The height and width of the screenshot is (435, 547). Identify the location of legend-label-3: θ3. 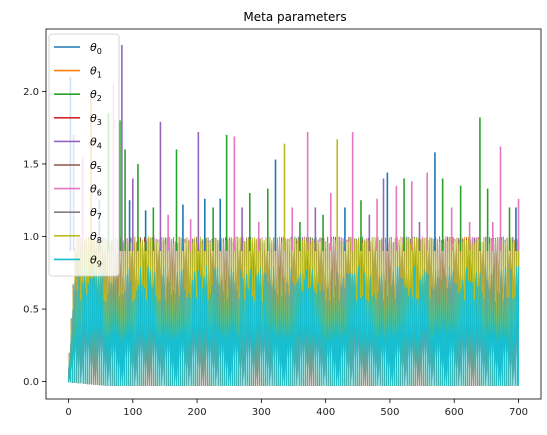
(96, 119).